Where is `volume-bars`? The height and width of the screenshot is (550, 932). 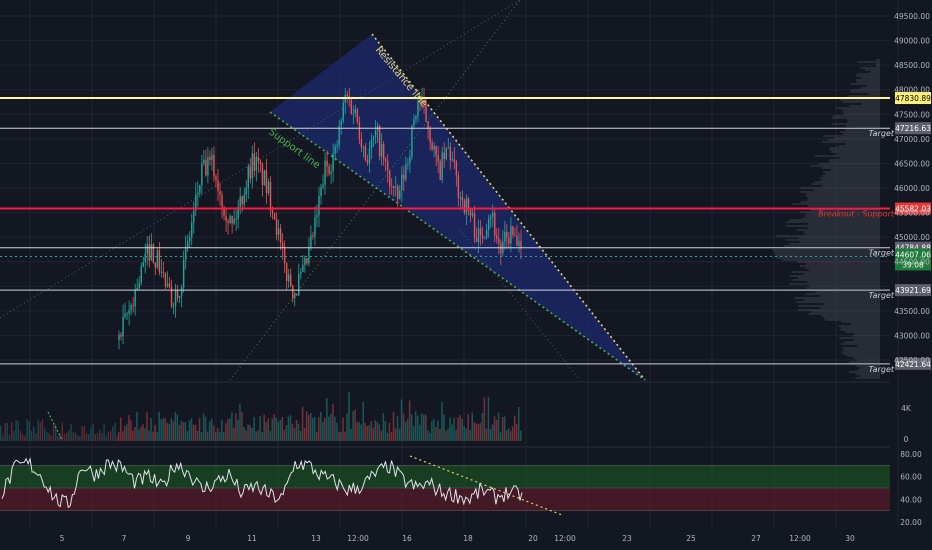 volume-bars is located at coordinates (261, 416).